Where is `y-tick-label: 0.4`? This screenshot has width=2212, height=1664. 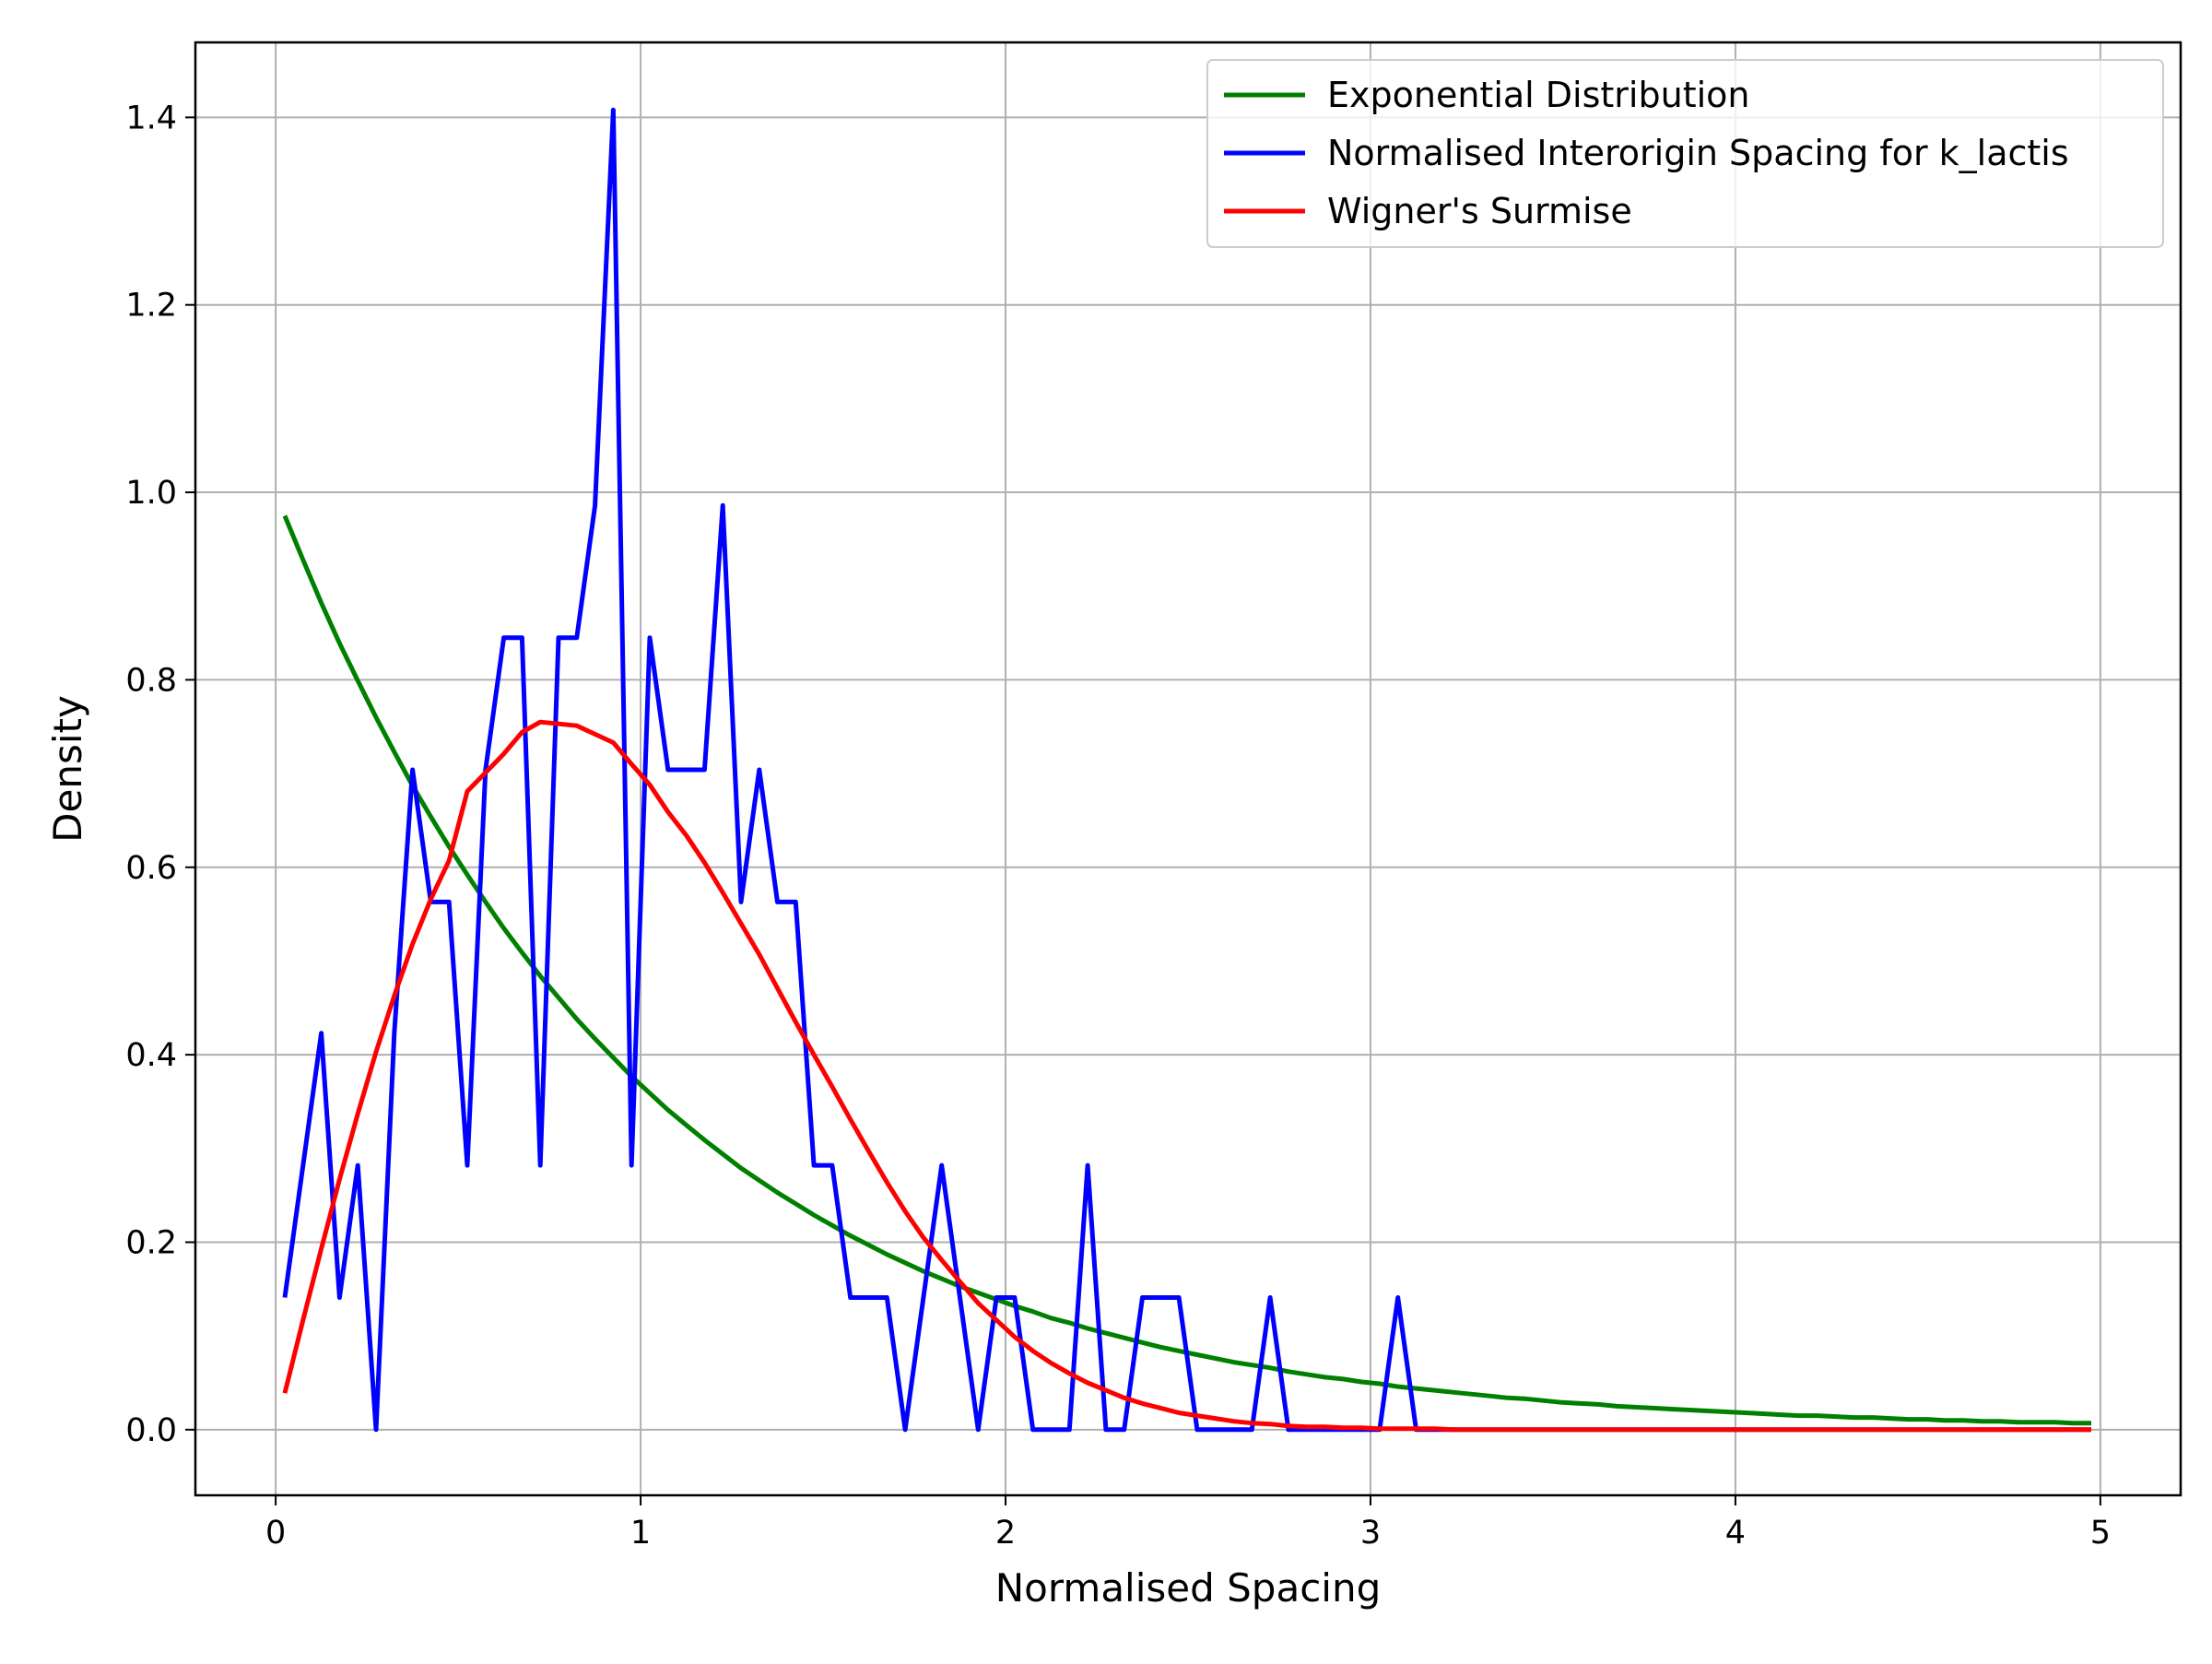 y-tick-label: 0.4 is located at coordinates (151, 1055).